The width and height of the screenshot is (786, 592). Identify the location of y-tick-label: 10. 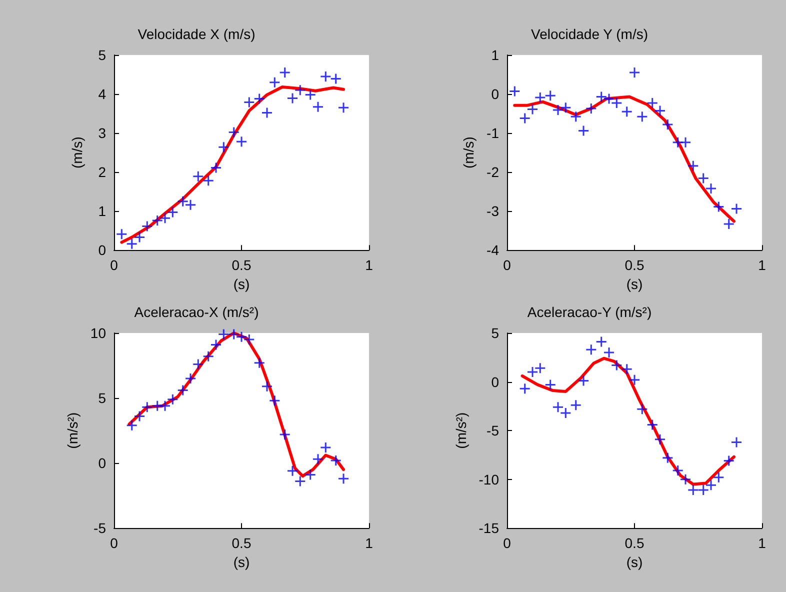
(98, 333).